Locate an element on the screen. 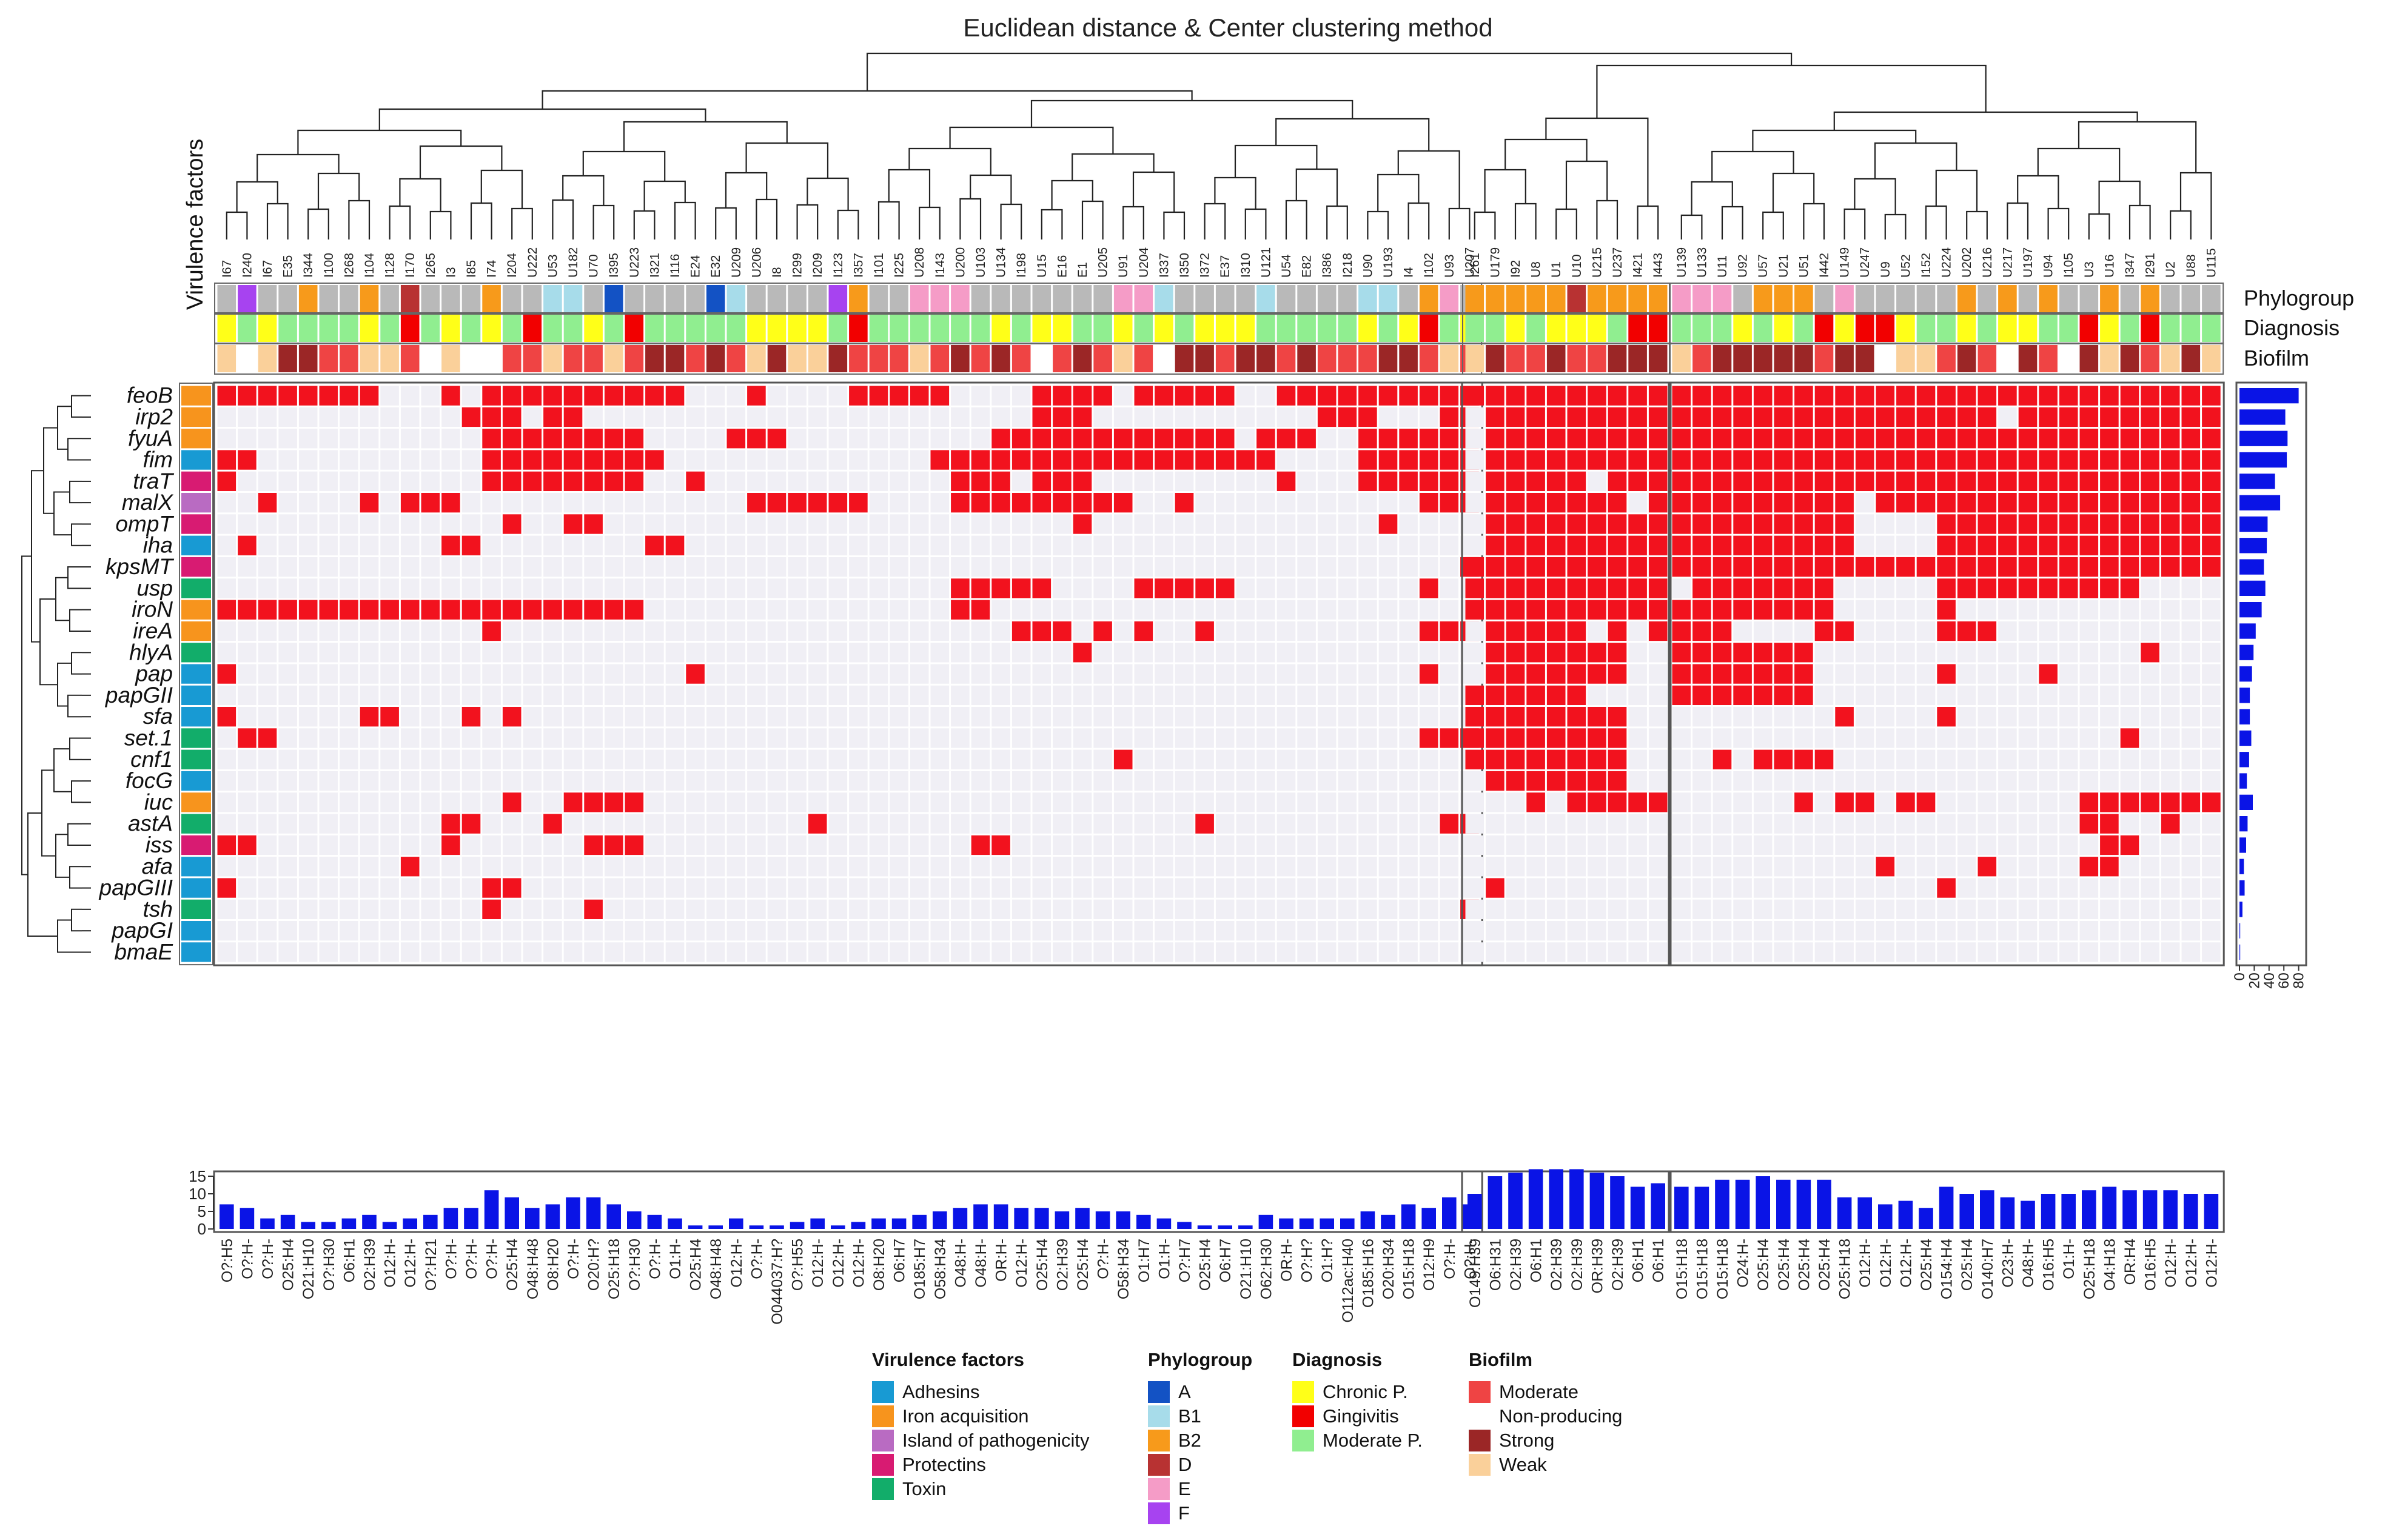 The height and width of the screenshot is (1540, 2385). heatmap-panel-frame is located at coordinates (1947, 673).